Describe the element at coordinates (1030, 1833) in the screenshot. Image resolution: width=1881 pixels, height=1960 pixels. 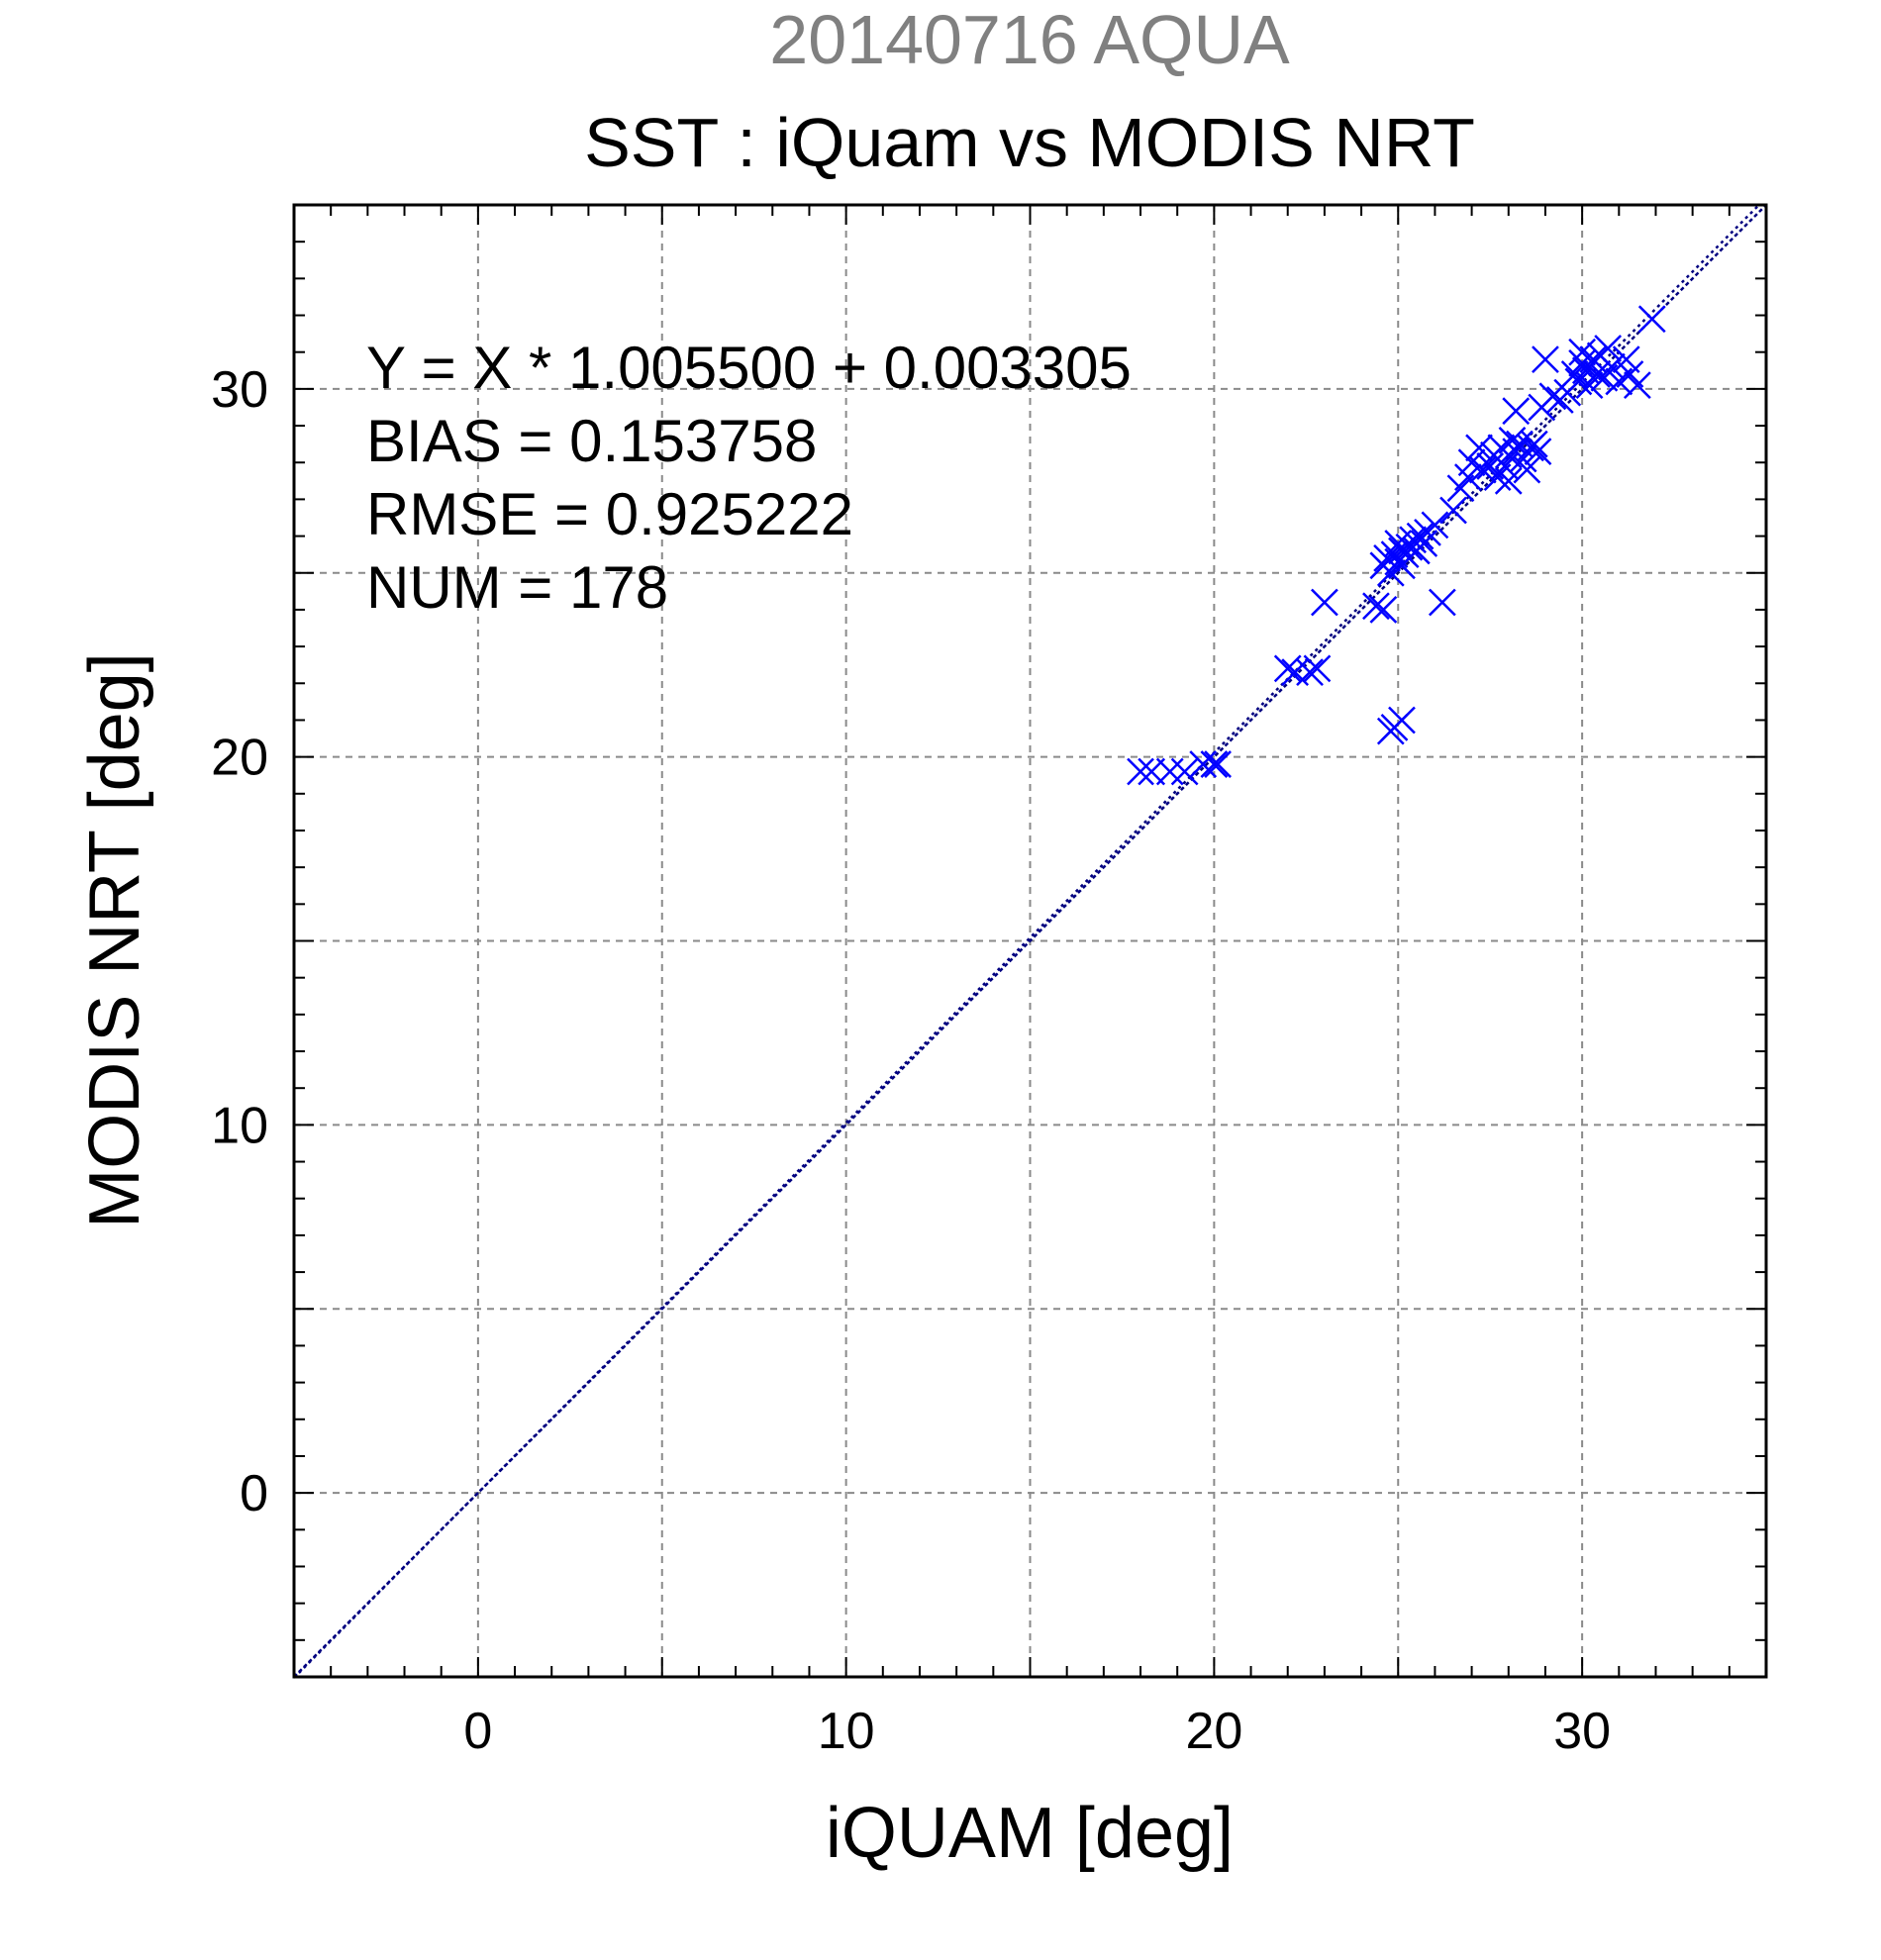
I see `x-axis-label: iQUAM [deg]` at that location.